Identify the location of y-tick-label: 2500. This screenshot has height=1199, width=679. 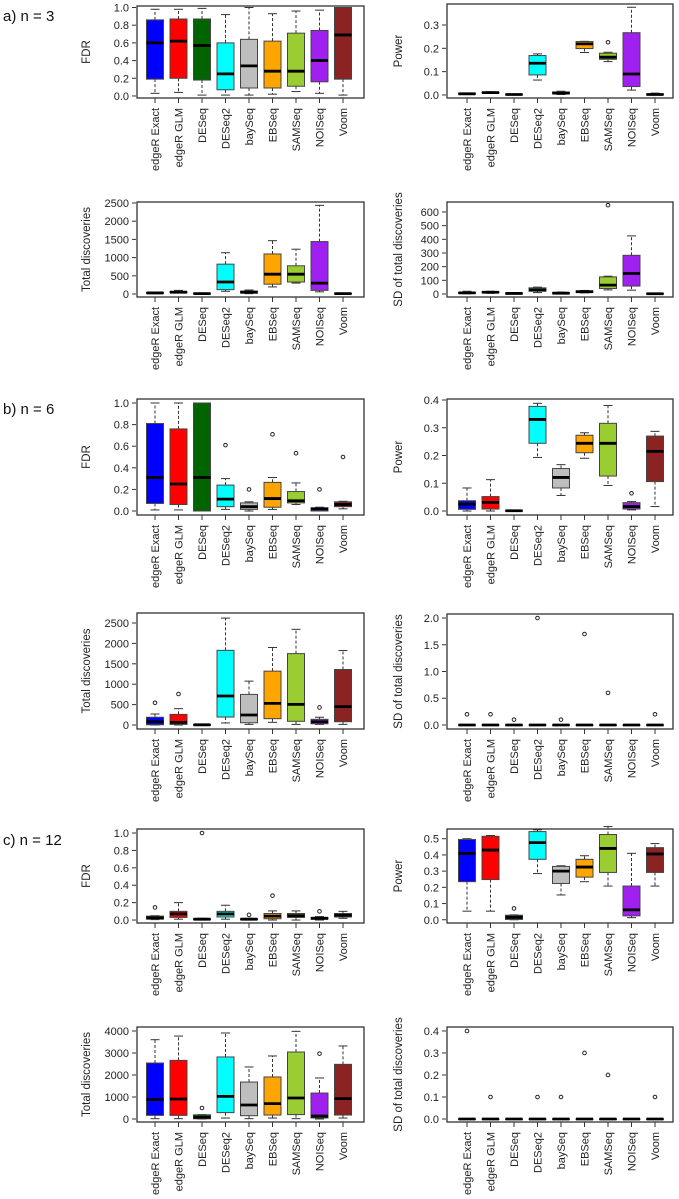
(117, 204).